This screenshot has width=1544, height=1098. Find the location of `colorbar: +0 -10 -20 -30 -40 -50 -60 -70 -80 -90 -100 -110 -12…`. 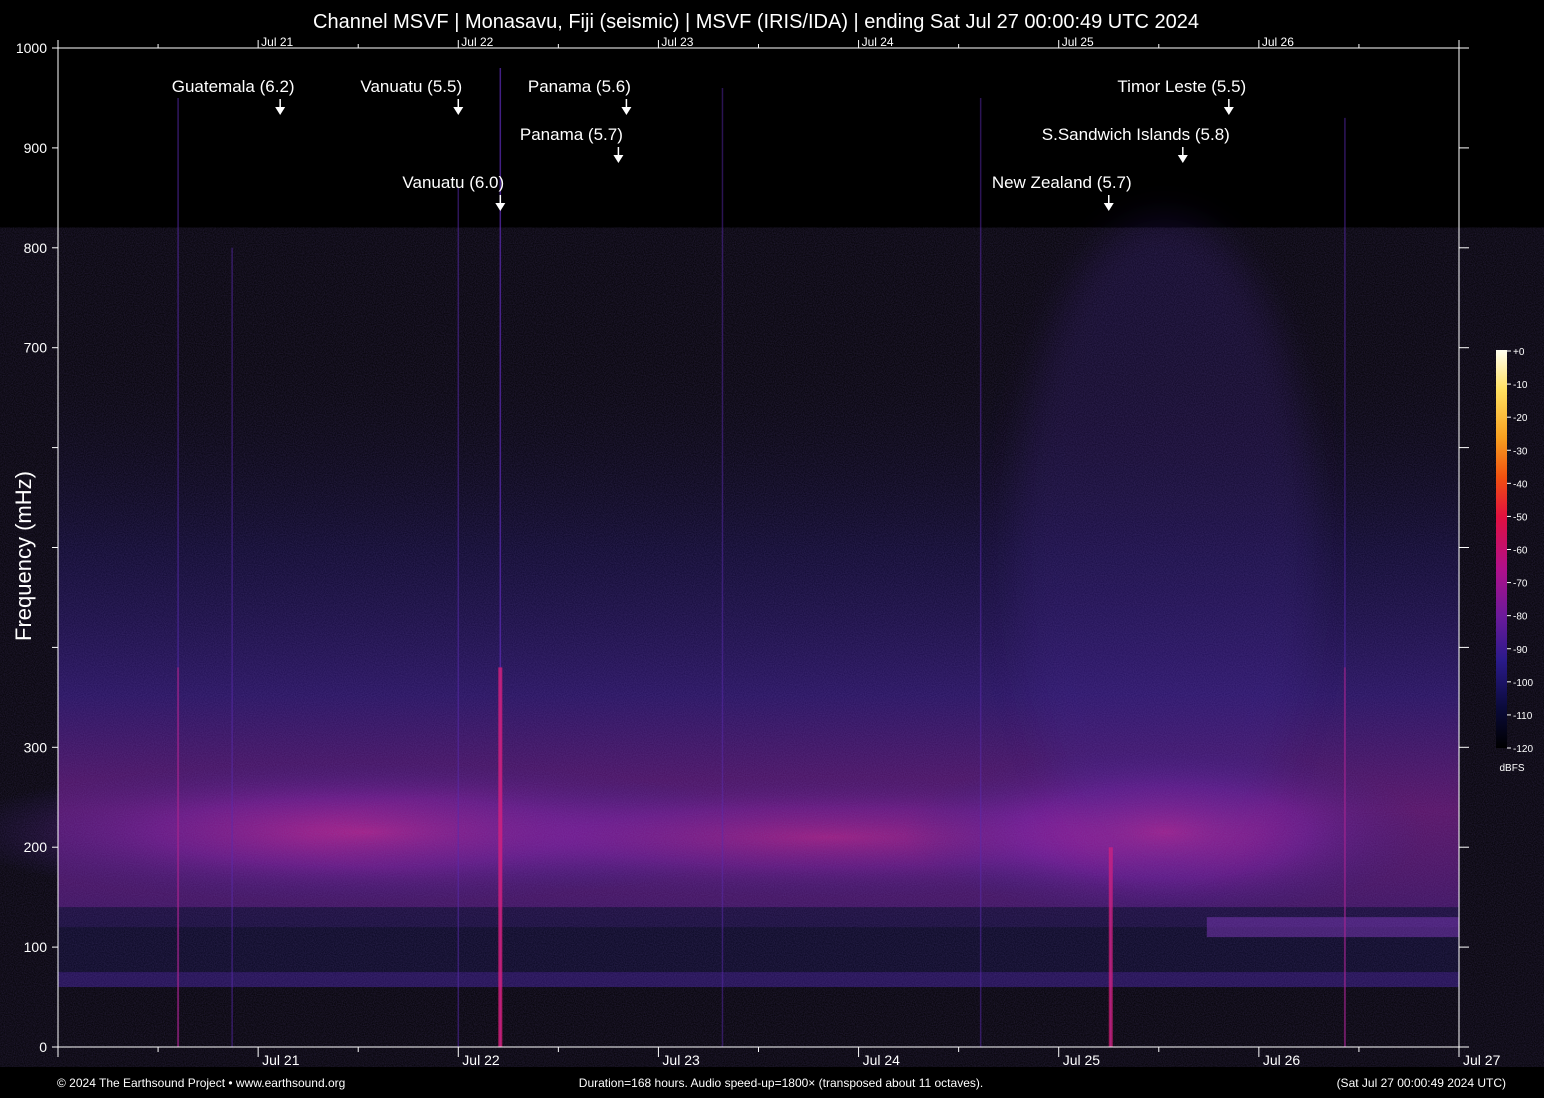

colorbar: +0 -10 -20 -30 -40 -50 -60 -70 -80 -90 -100 -110 -12… is located at coordinates (1514, 560).